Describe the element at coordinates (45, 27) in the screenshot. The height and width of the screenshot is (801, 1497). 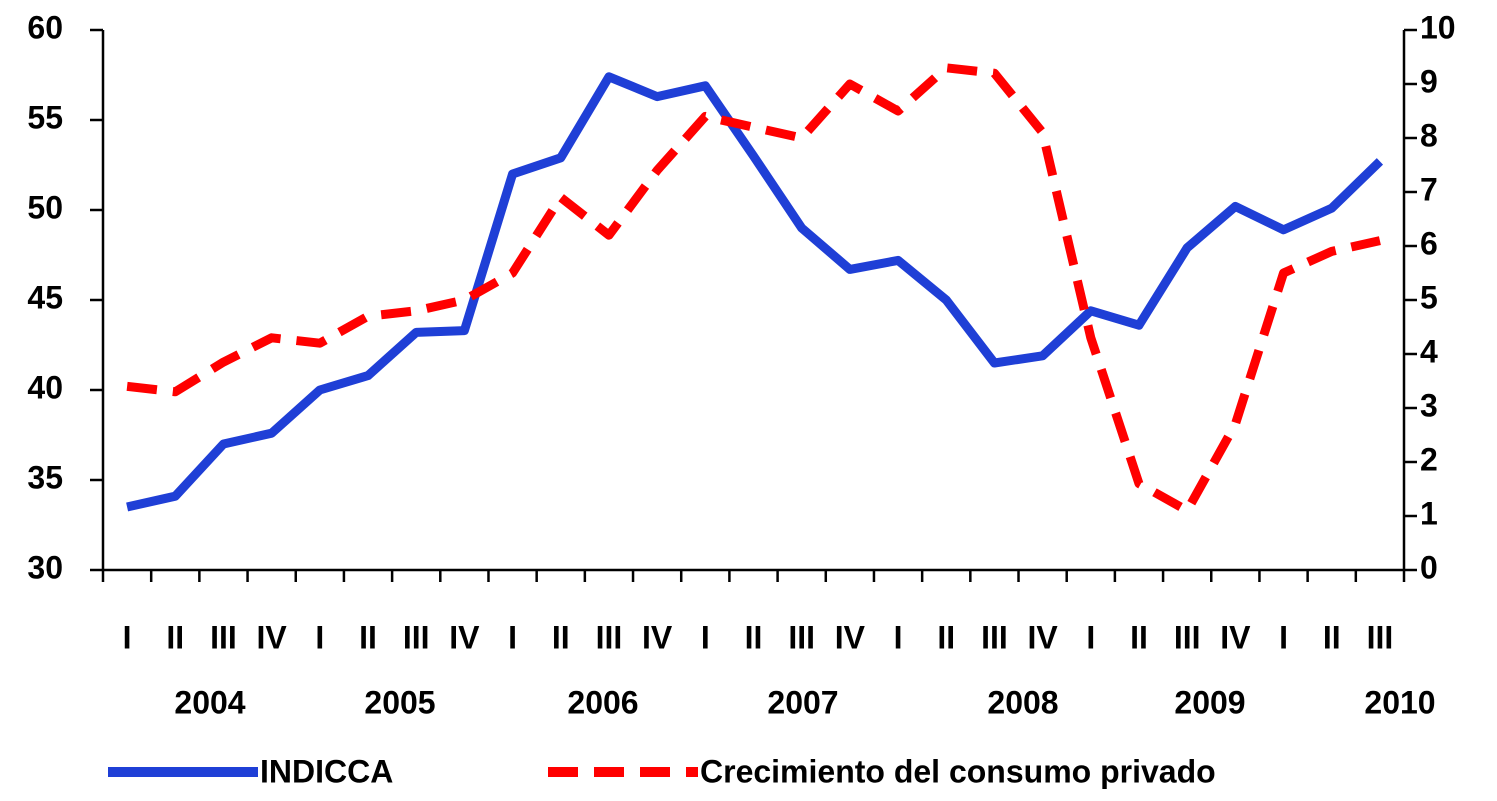
I see `y-tick-label: 60` at that location.